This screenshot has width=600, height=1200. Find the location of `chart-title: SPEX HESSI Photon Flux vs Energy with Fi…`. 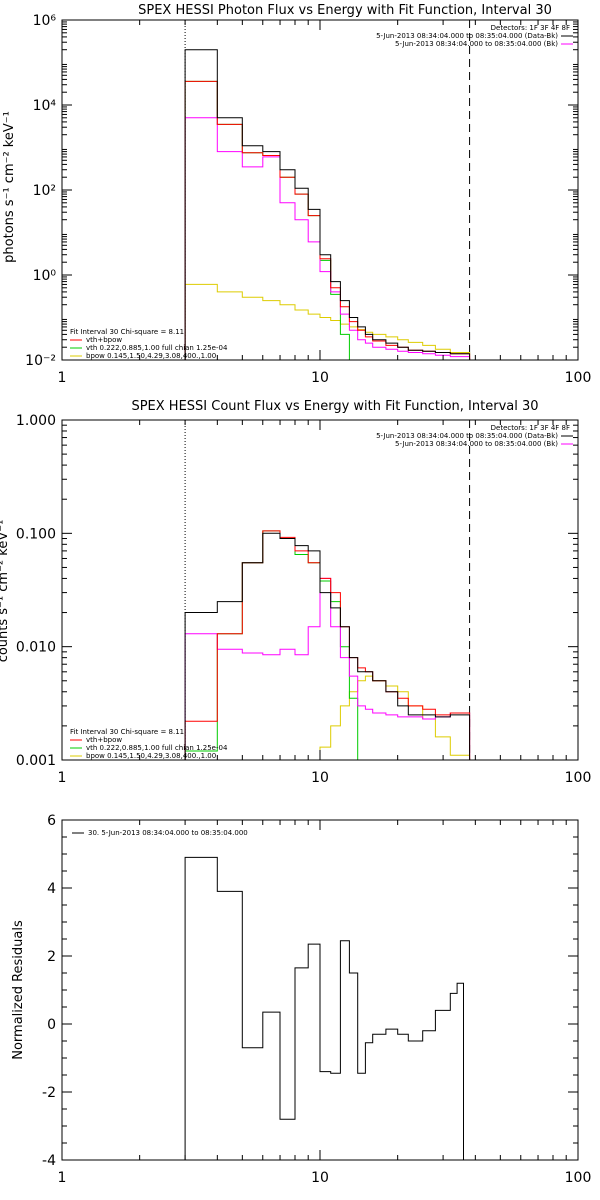

chart-title: SPEX HESSI Photon Flux vs Energy with Fi… is located at coordinates (345, 10).